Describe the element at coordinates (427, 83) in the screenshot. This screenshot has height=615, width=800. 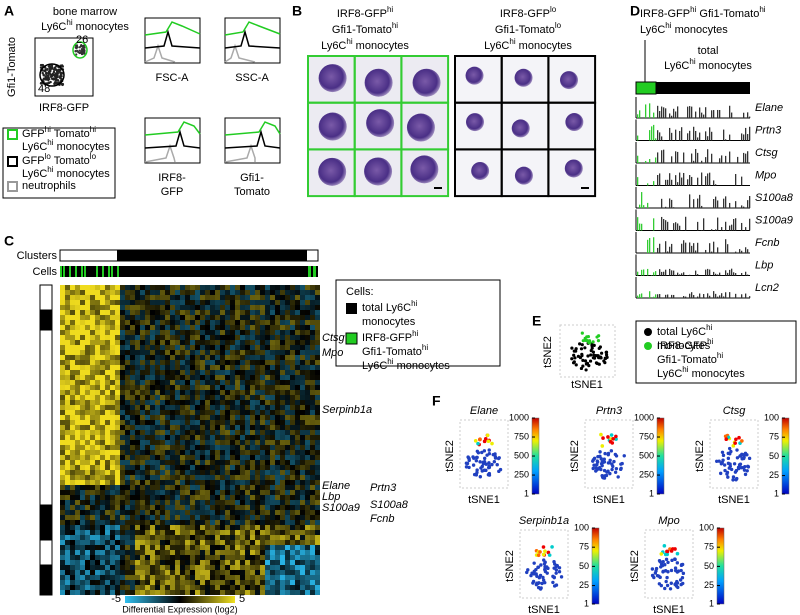
I see `cell` at that location.